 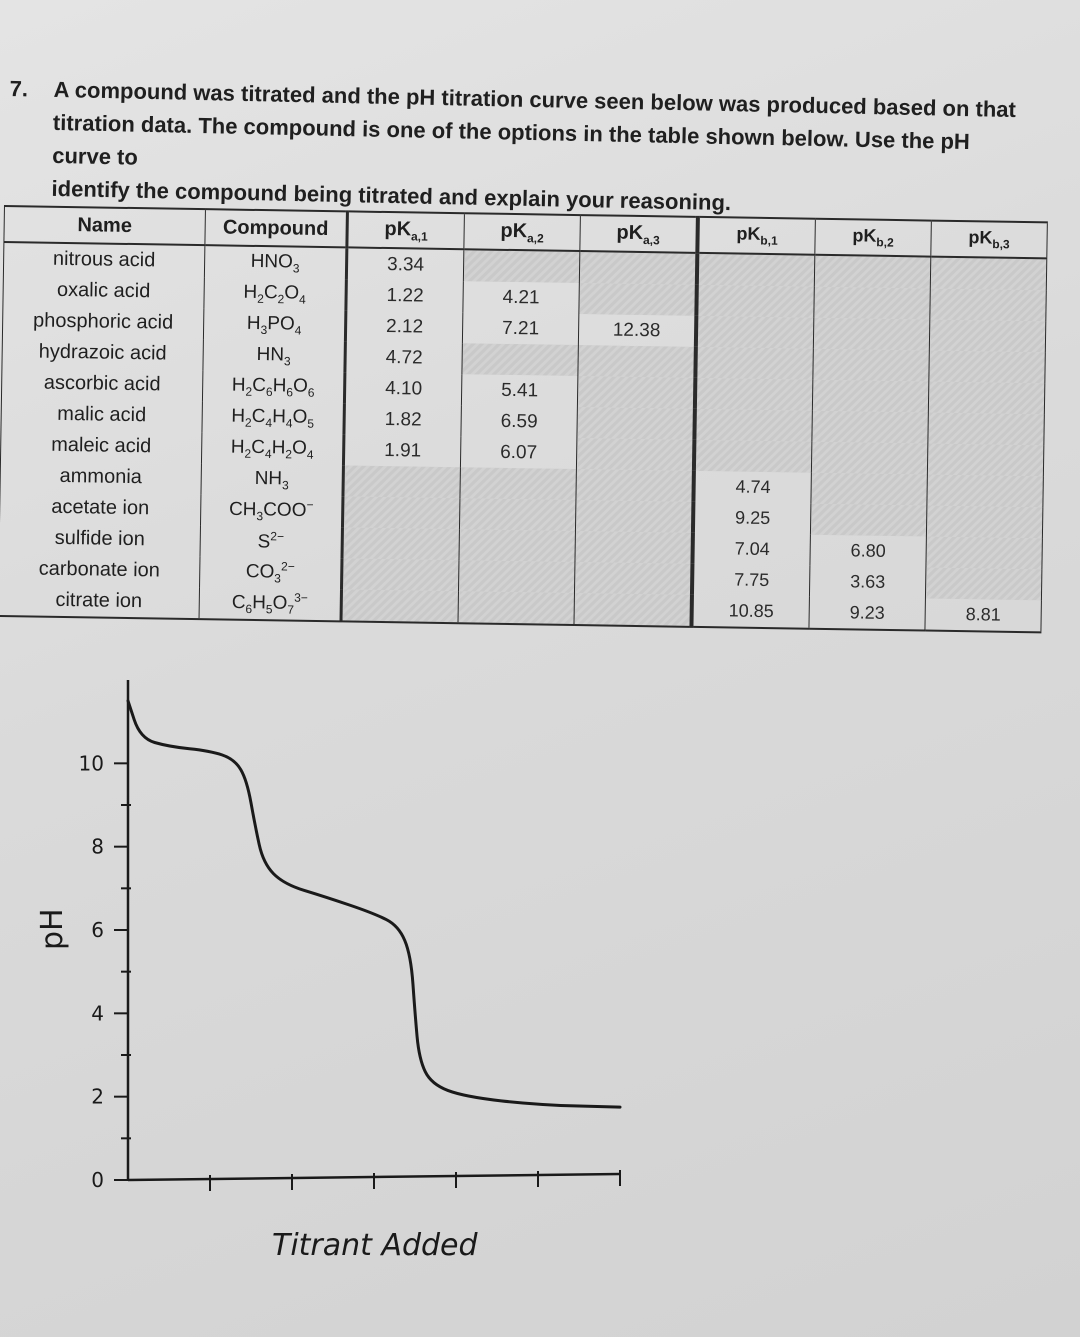 What do you see at coordinates (274, 356) in the screenshot?
I see `row-compound: HN3` at bounding box center [274, 356].